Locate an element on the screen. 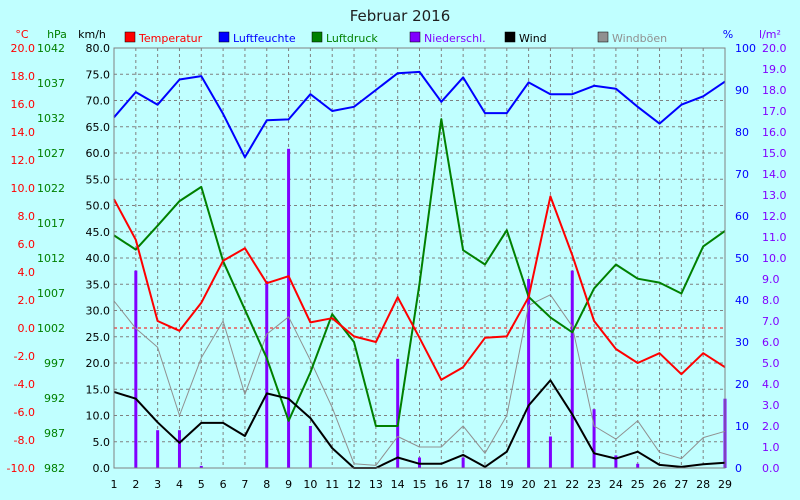  wind-tick: 40.0 is located at coordinates (98, 258).